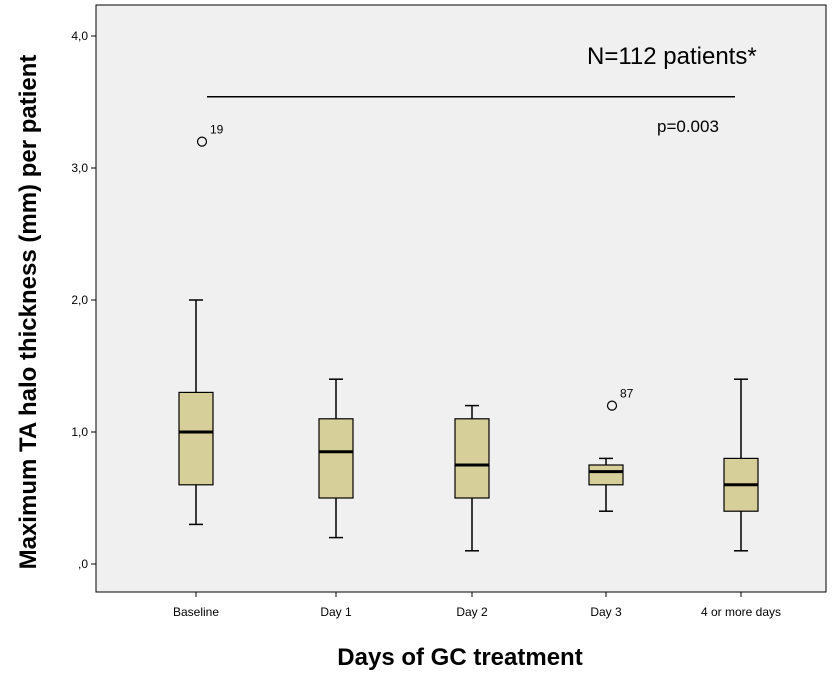 Image resolution: width=838 pixels, height=673 pixels. What do you see at coordinates (672, 56) in the screenshot?
I see `sample-size-annotation: N=112 patients*` at bounding box center [672, 56].